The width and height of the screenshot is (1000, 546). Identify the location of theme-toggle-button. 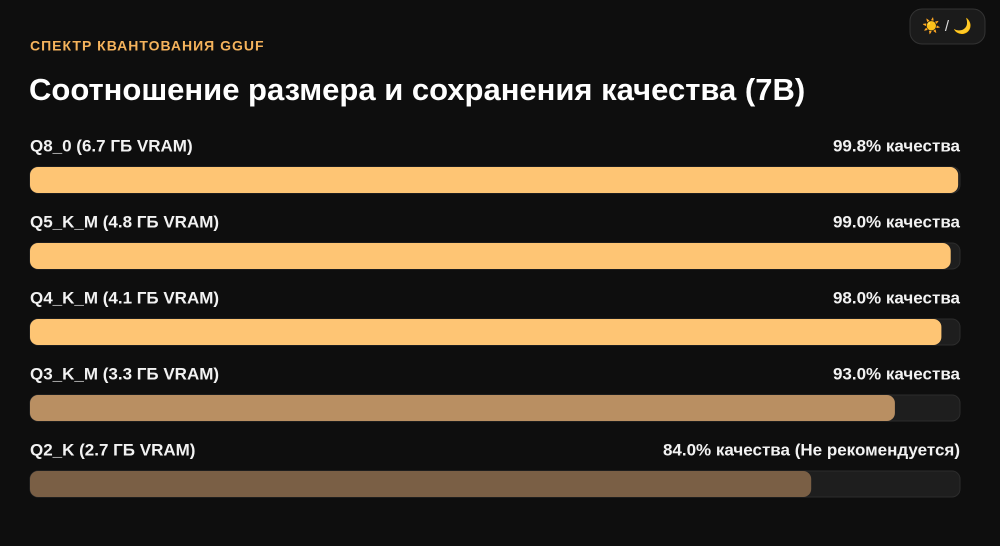
(947, 26).